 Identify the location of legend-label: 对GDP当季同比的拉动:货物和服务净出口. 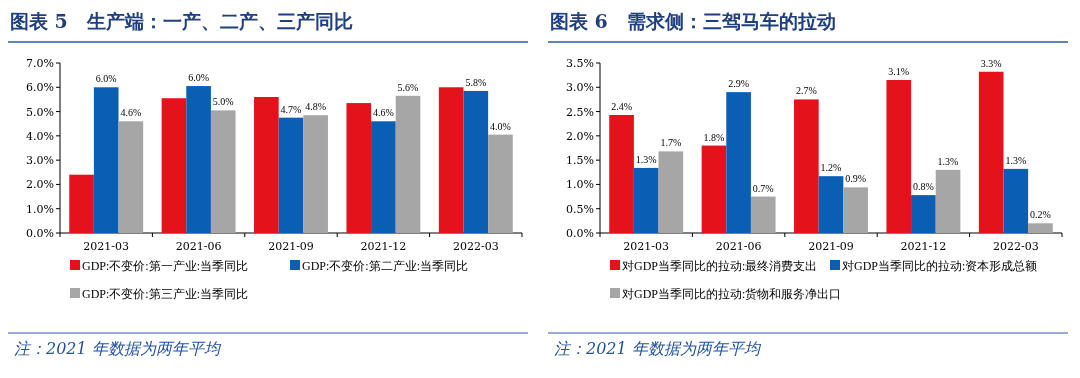
(732, 294).